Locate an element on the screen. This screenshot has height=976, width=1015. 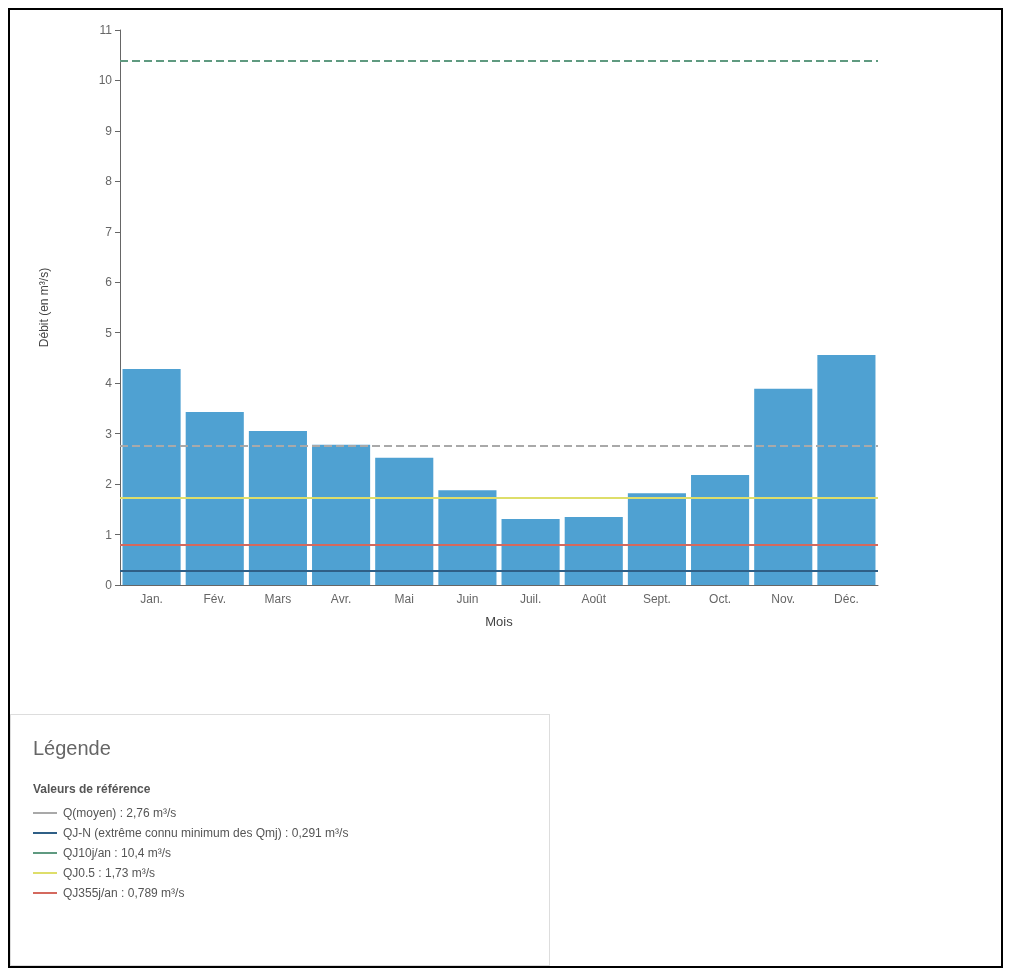
x-tick-label: Avr. is located at coordinates (341, 599).